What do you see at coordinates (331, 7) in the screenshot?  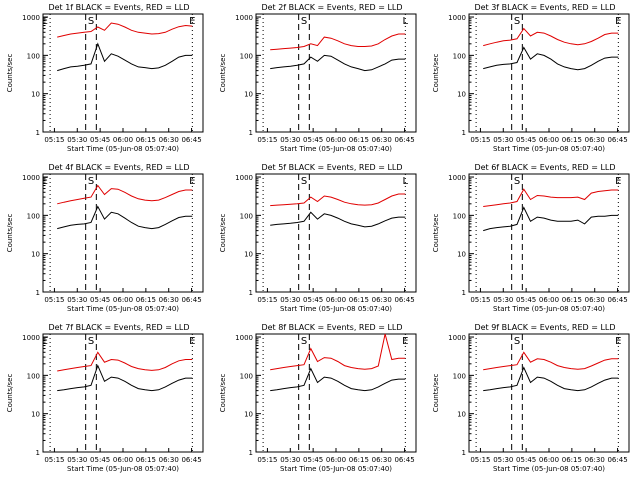 I see `chart-title: Det 2f BLACK = Events, RED = LLD` at bounding box center [331, 7].